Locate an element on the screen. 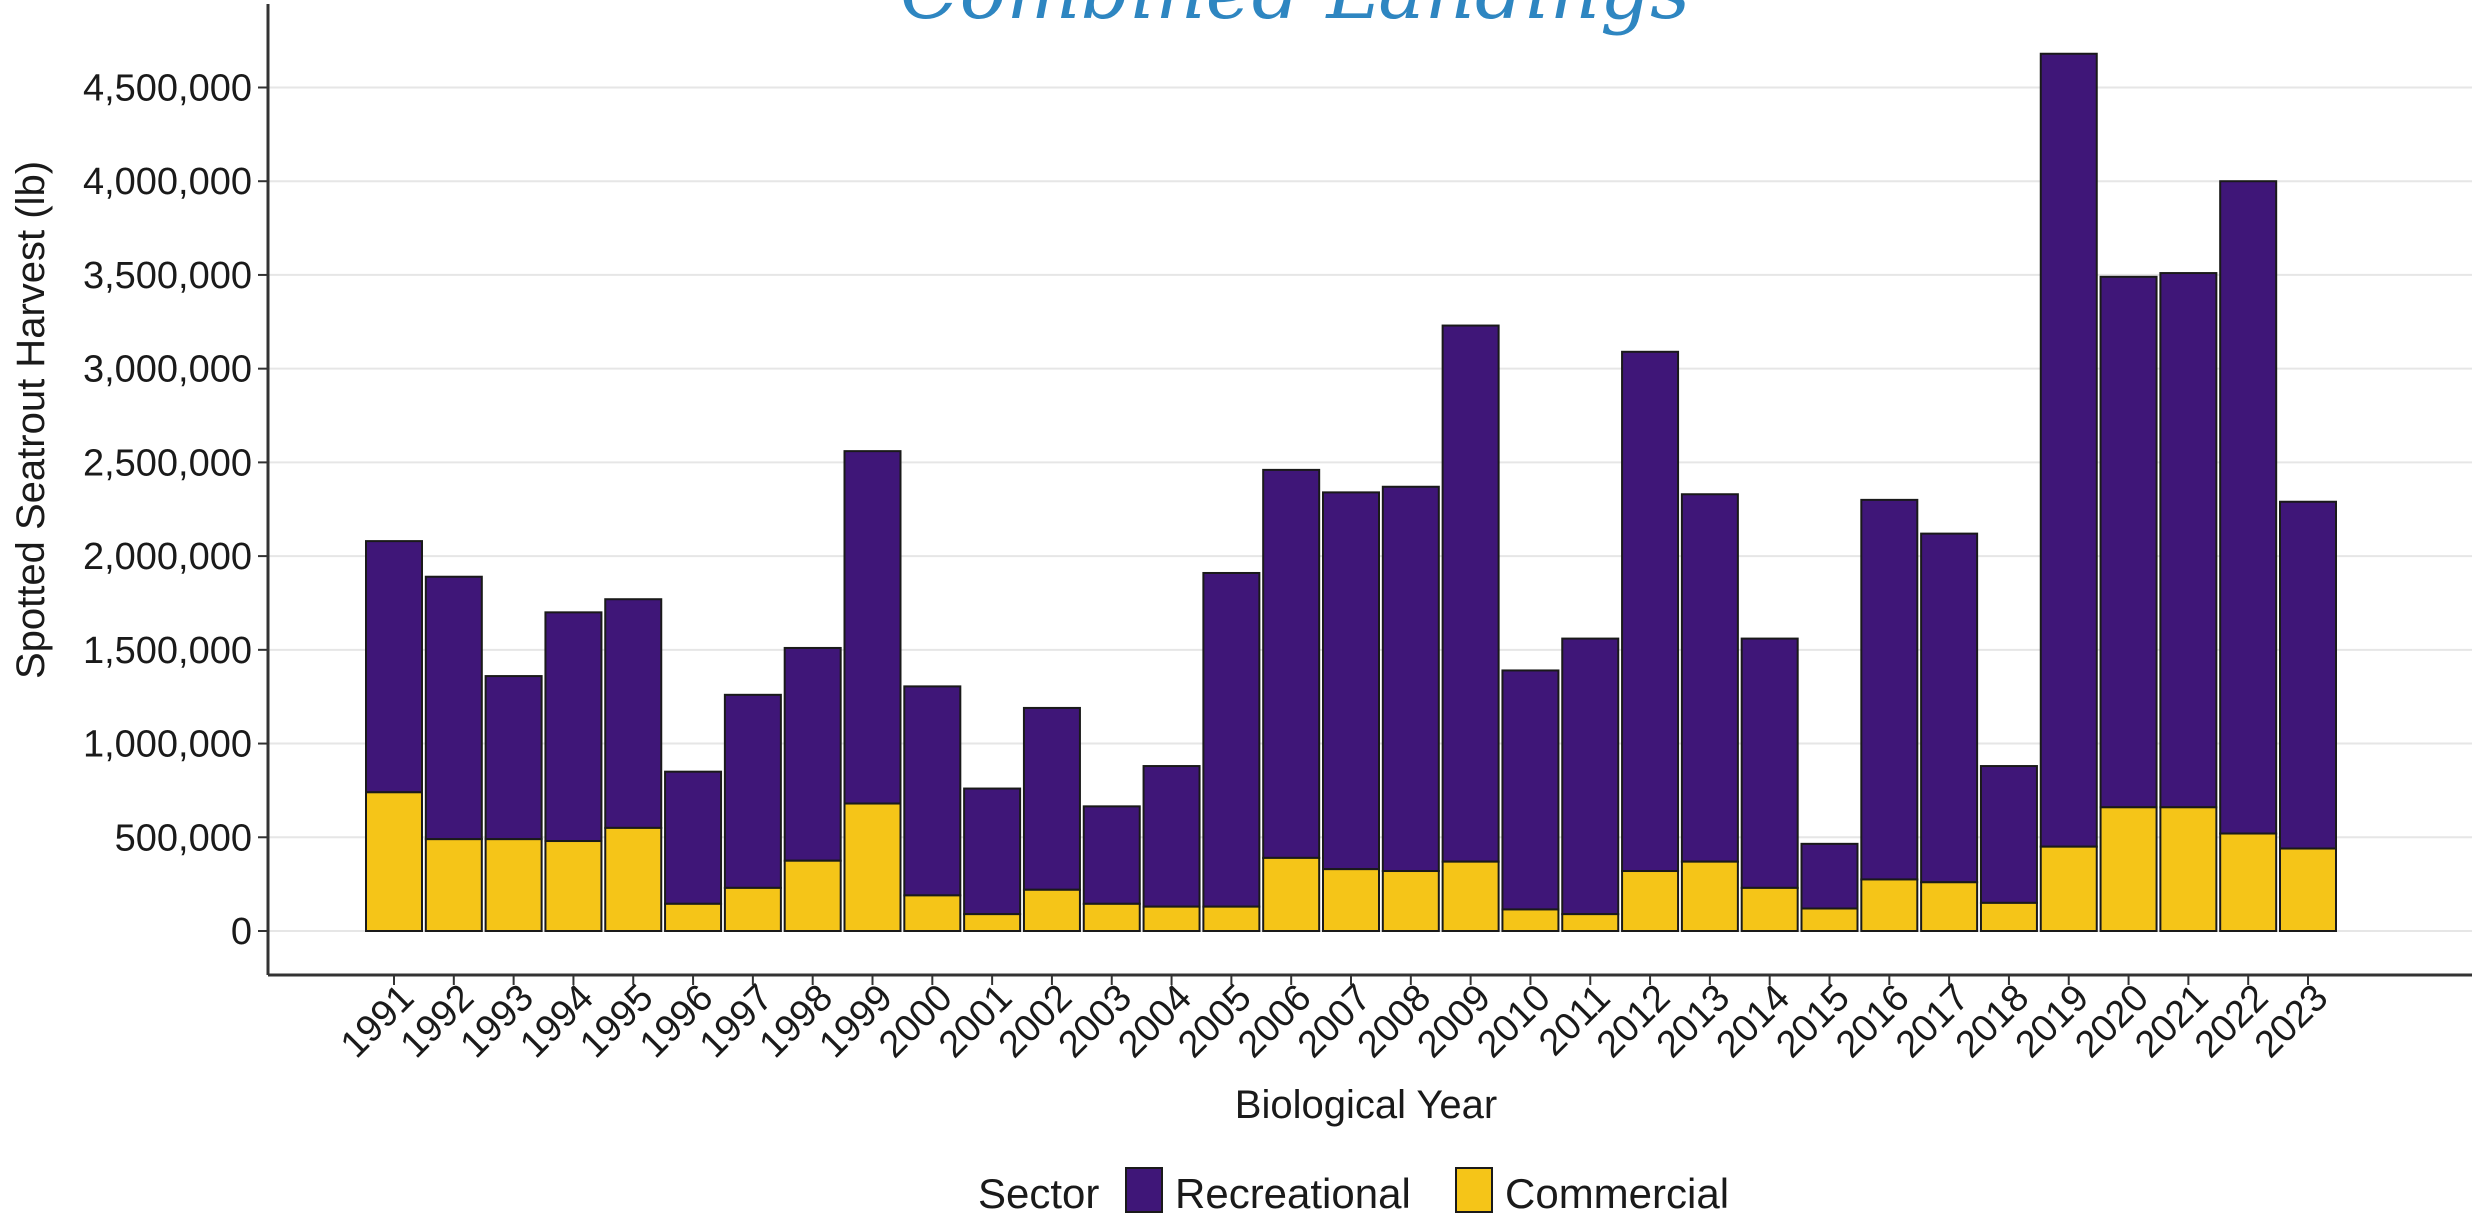 The width and height of the screenshot is (2476, 1215). bar-recreational-2014 is located at coordinates (1769, 763).